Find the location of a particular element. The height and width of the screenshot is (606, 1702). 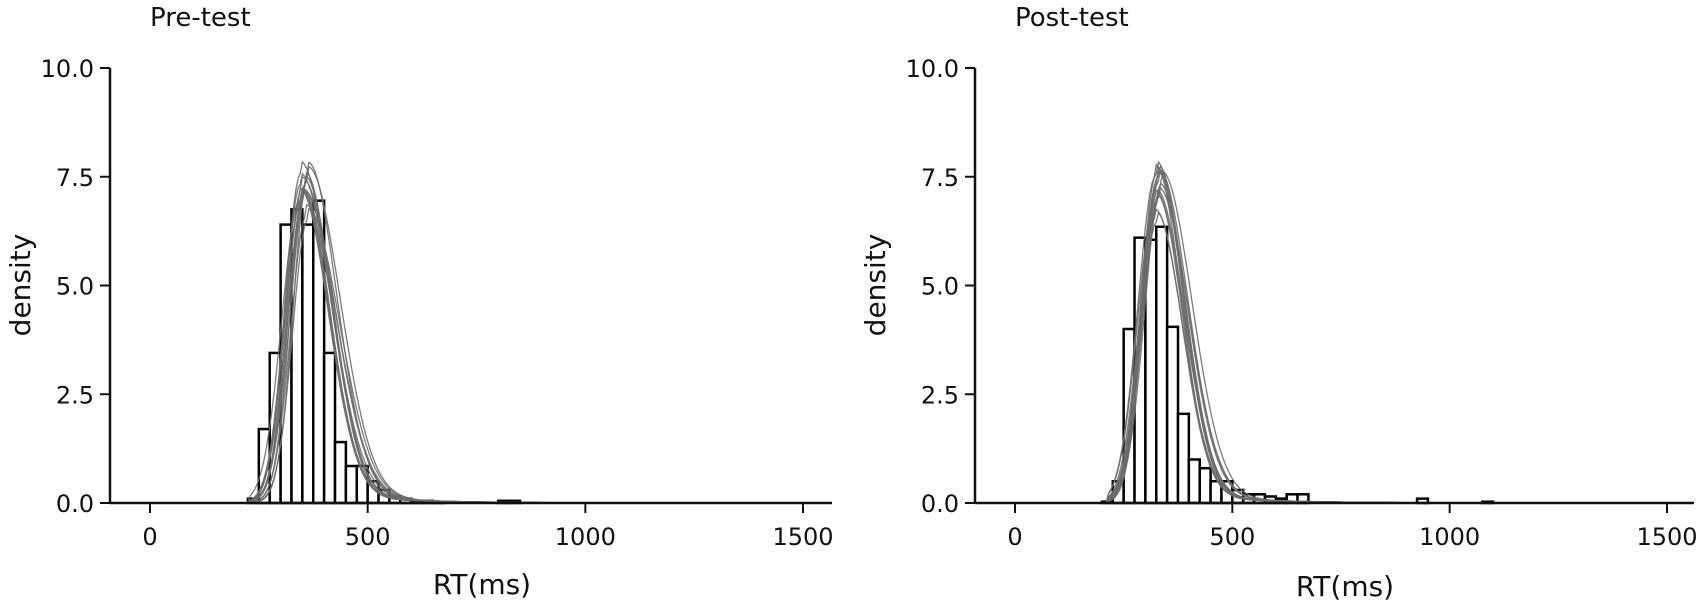

bars is located at coordinates (1297, 365).